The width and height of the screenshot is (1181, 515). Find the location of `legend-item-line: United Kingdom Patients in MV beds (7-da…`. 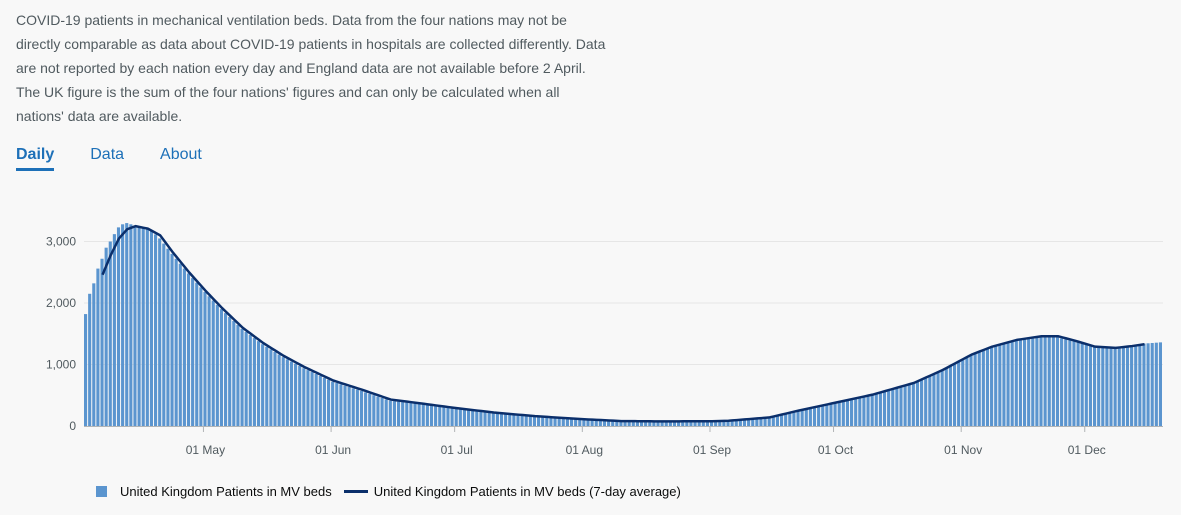

legend-item-line: United Kingdom Patients in MV beds (7-da… is located at coordinates (512, 491).